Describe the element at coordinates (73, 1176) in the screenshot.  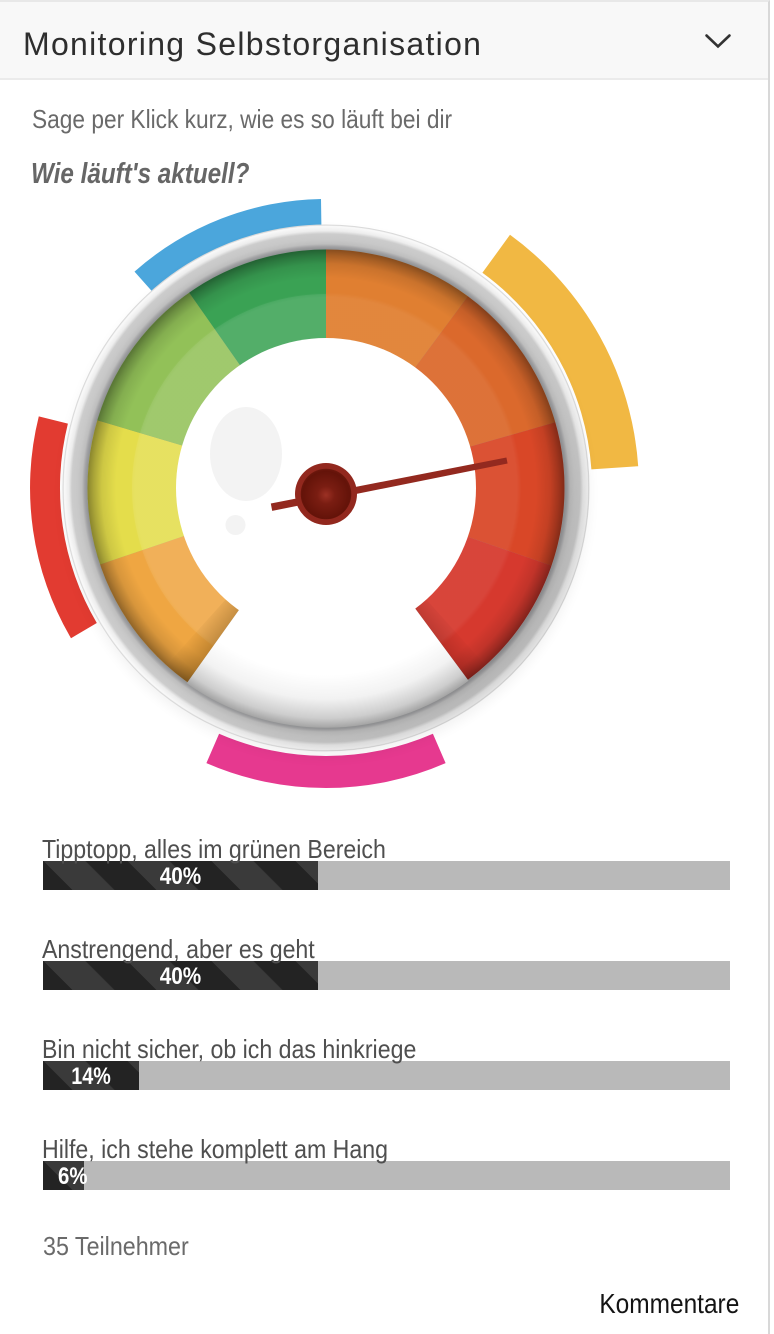
I see `svg-text: 6%` at that location.